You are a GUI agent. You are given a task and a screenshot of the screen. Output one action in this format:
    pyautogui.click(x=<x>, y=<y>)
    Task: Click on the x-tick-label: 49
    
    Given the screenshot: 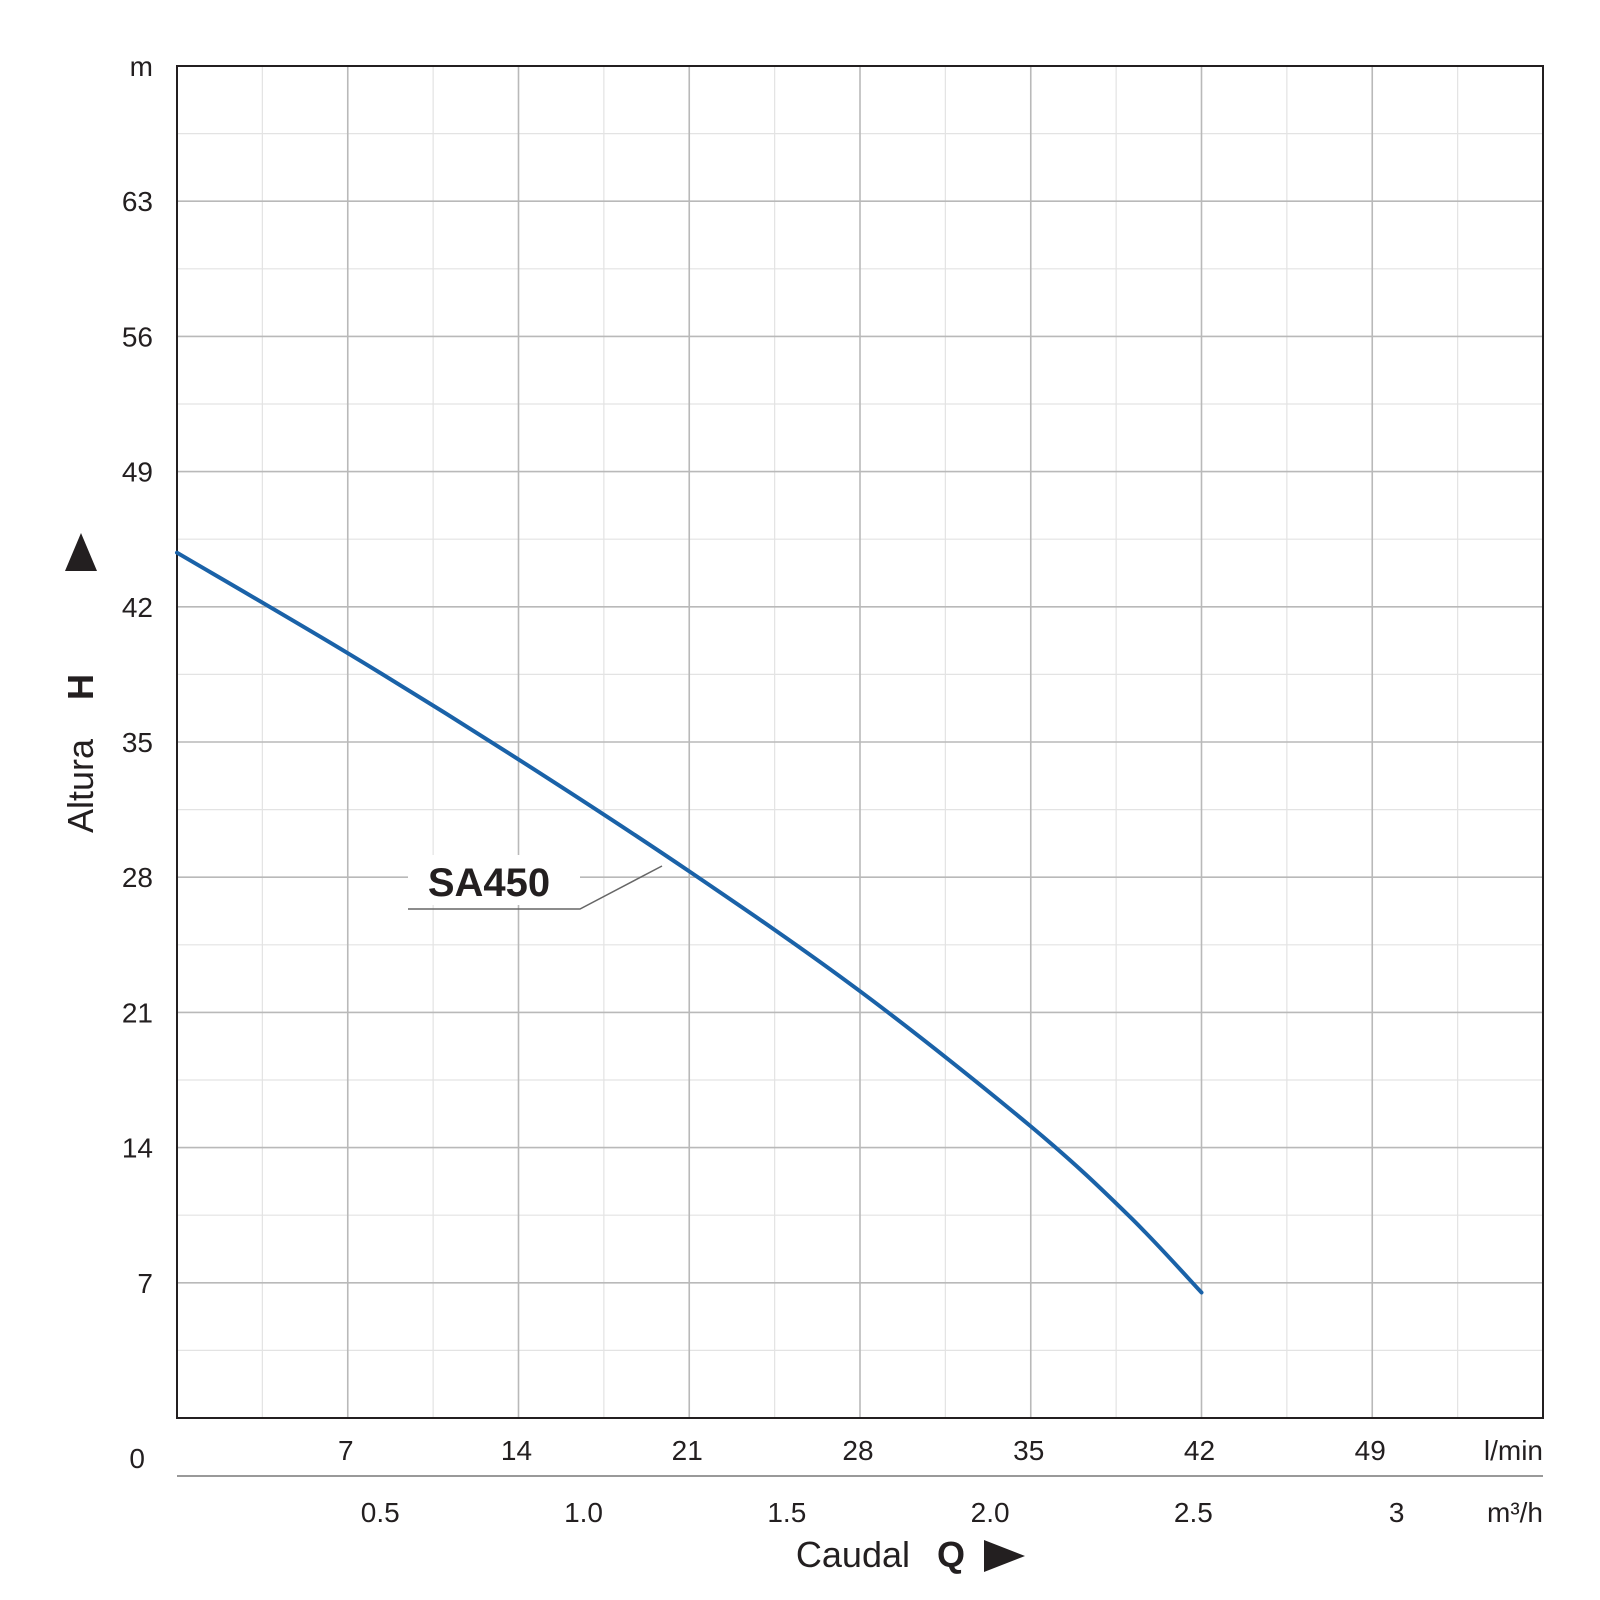 What is the action you would take?
    pyautogui.click(x=1370, y=1450)
    